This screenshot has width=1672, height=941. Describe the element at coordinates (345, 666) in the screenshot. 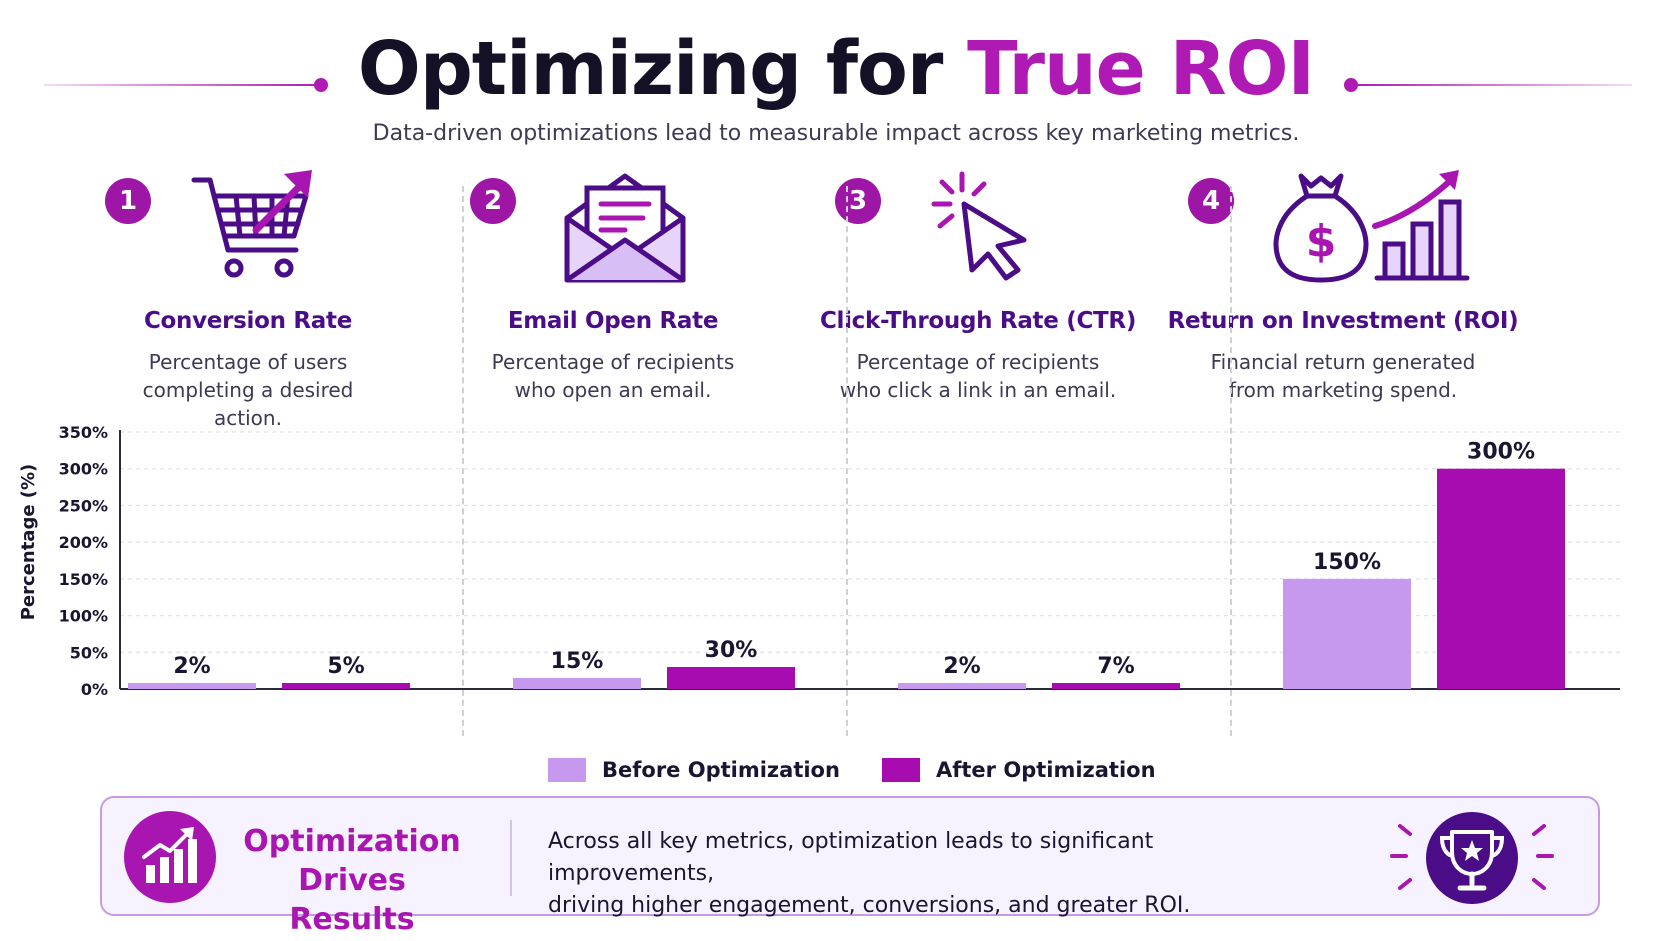

I see `bar-value-label: 5%` at that location.